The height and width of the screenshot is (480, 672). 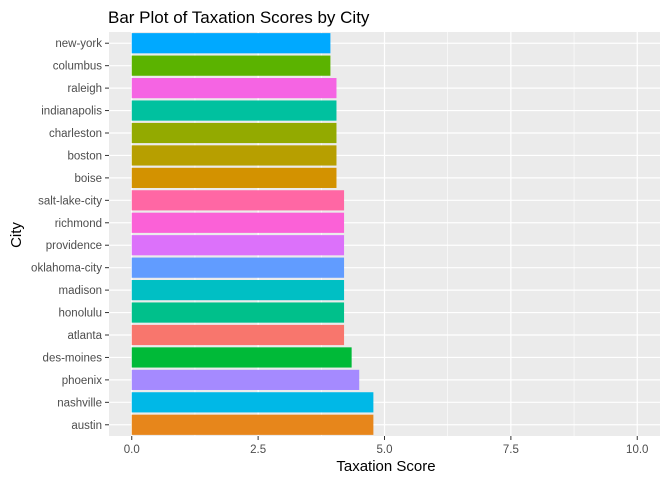 What do you see at coordinates (241, 357) in the screenshot?
I see `bar-des-moines` at bounding box center [241, 357].